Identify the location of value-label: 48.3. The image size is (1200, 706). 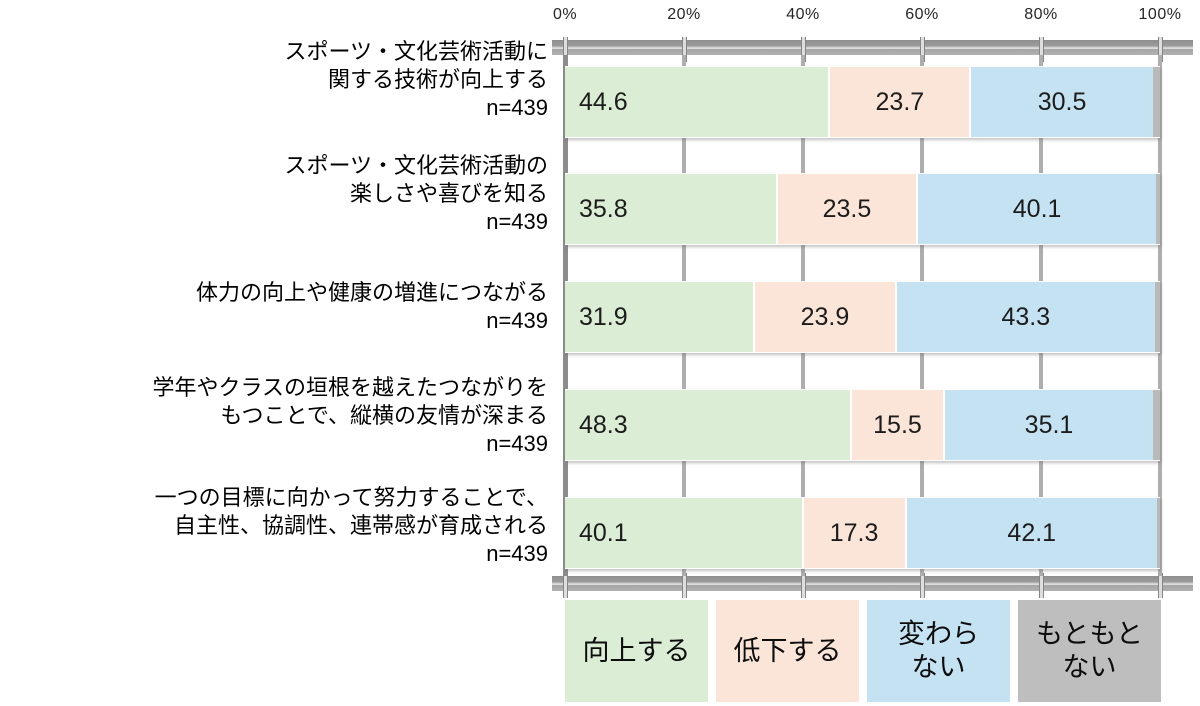
(603, 424).